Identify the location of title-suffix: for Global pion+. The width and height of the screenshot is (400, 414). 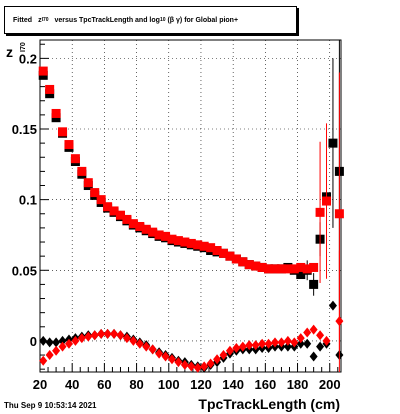
(211, 20).